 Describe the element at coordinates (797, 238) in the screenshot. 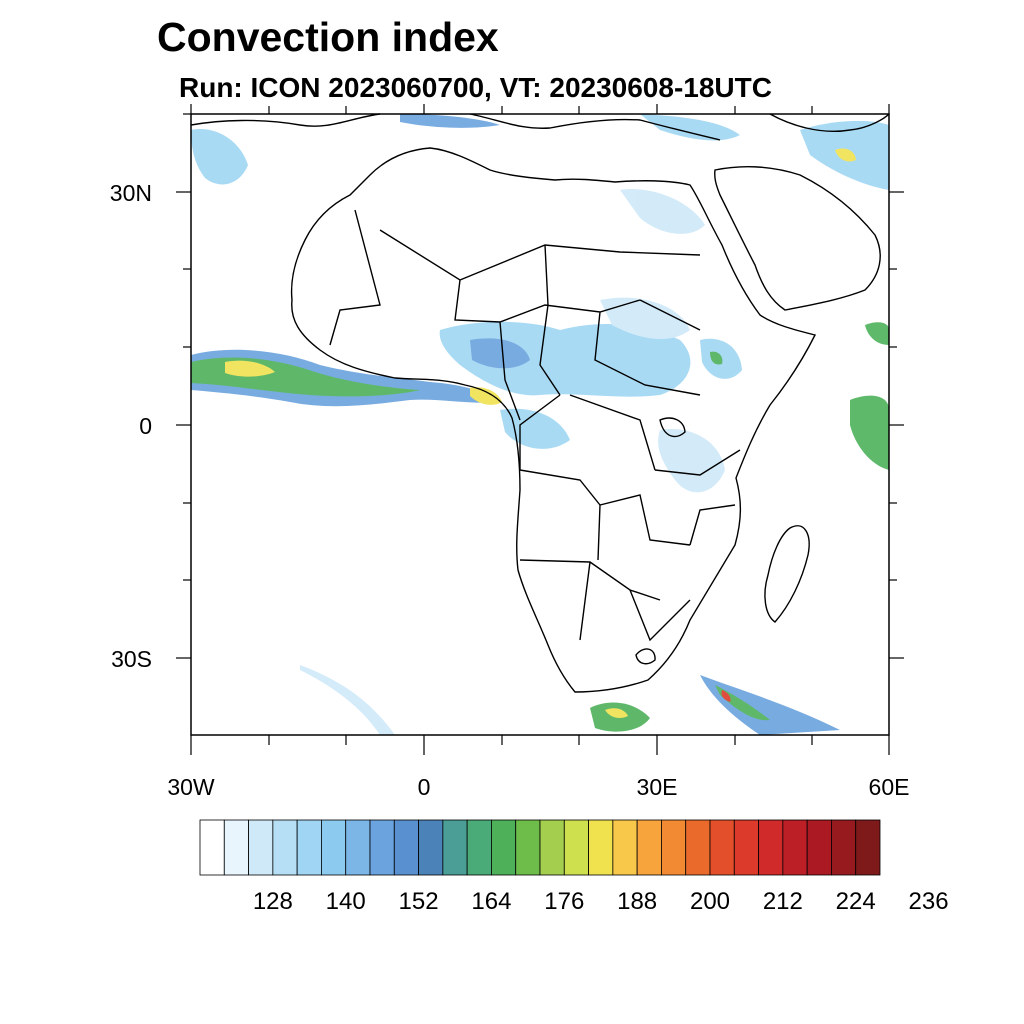

I see `arabia-outline` at that location.